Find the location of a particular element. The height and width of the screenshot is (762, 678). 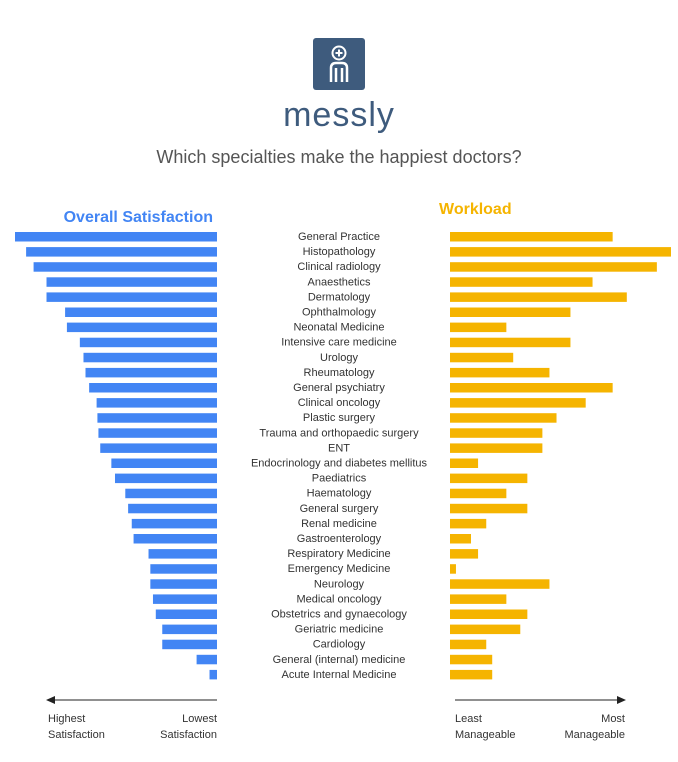

satisfaction-bar-ophthalmology is located at coordinates (141, 312).